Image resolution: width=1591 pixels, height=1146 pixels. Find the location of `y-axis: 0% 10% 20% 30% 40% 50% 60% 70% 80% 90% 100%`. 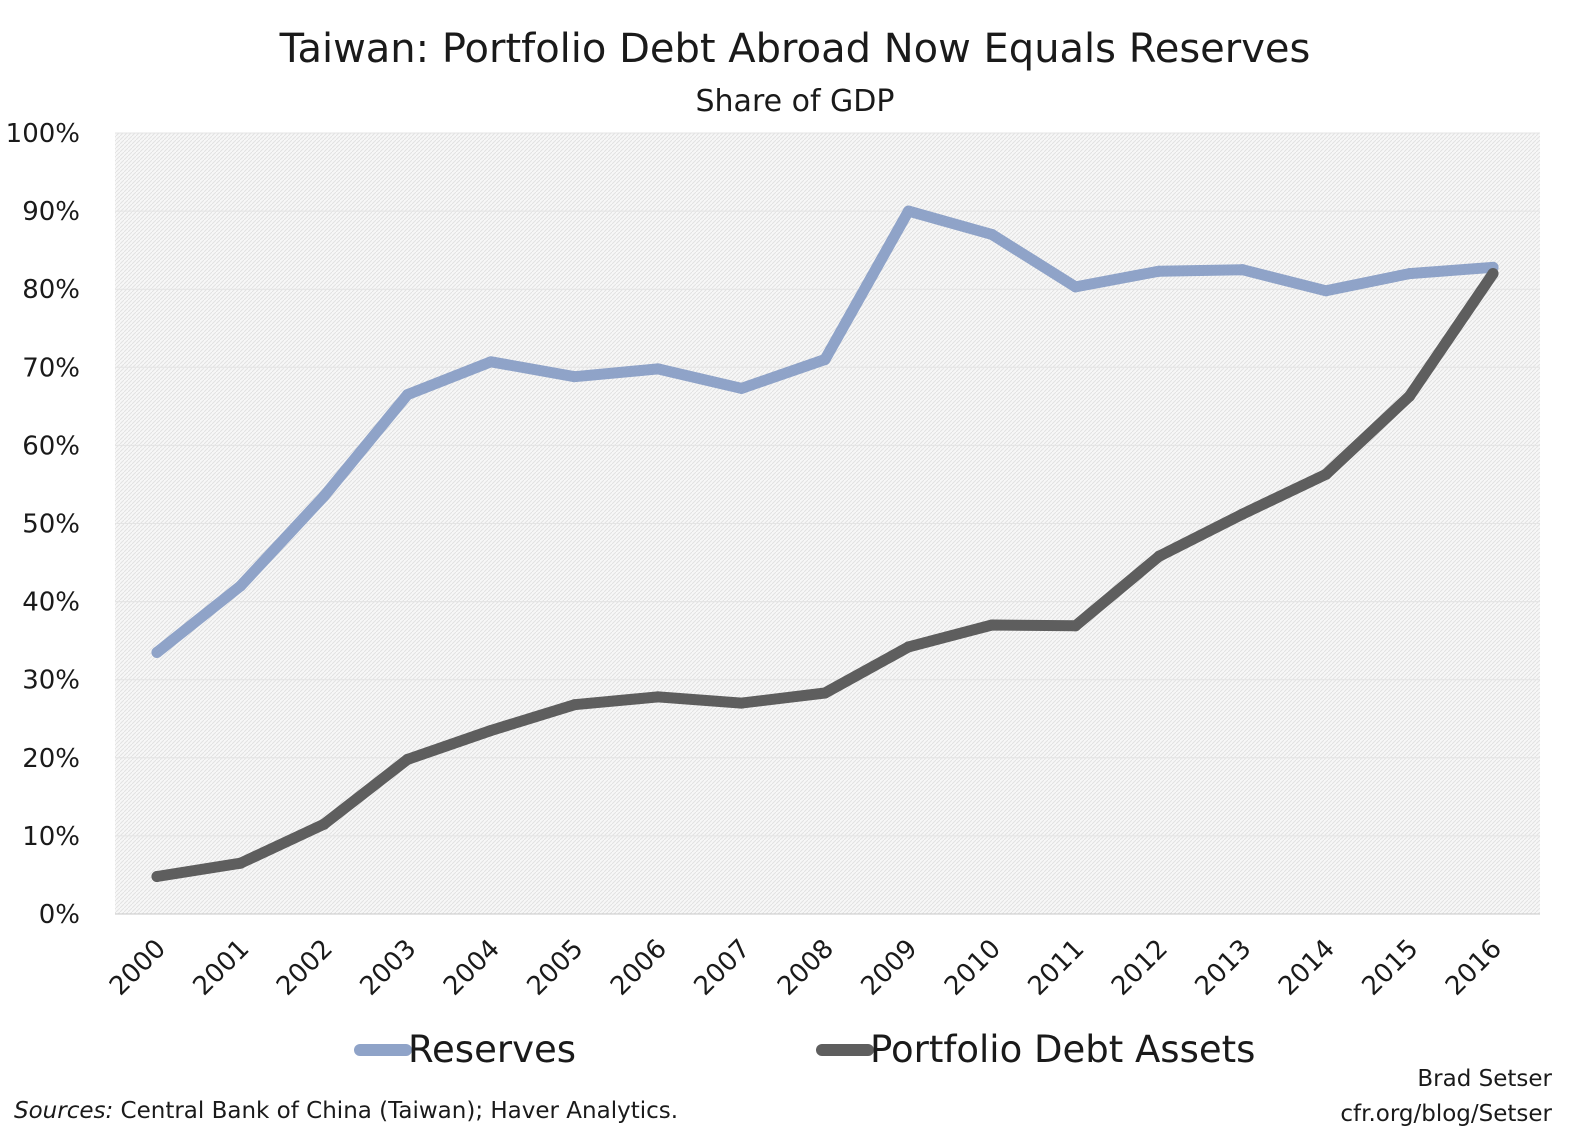

y-axis: 0% 10% 20% 30% 40% 50% 60% 70% 80% 90% 100% is located at coordinates (43, 524).